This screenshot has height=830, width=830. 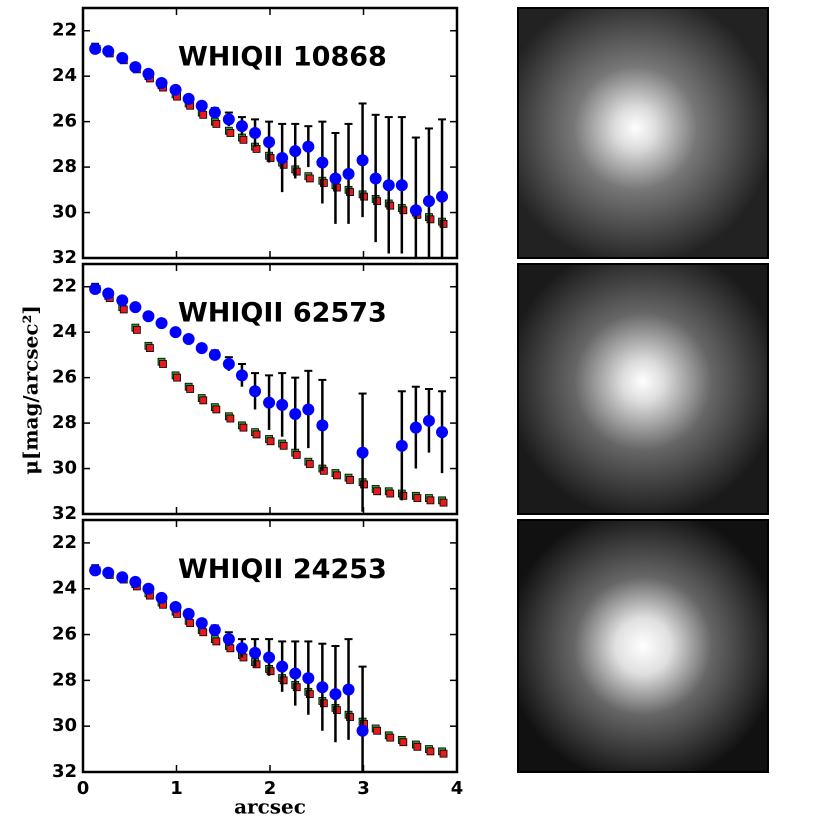 I want to click on plot-area, so click(x=269, y=150).